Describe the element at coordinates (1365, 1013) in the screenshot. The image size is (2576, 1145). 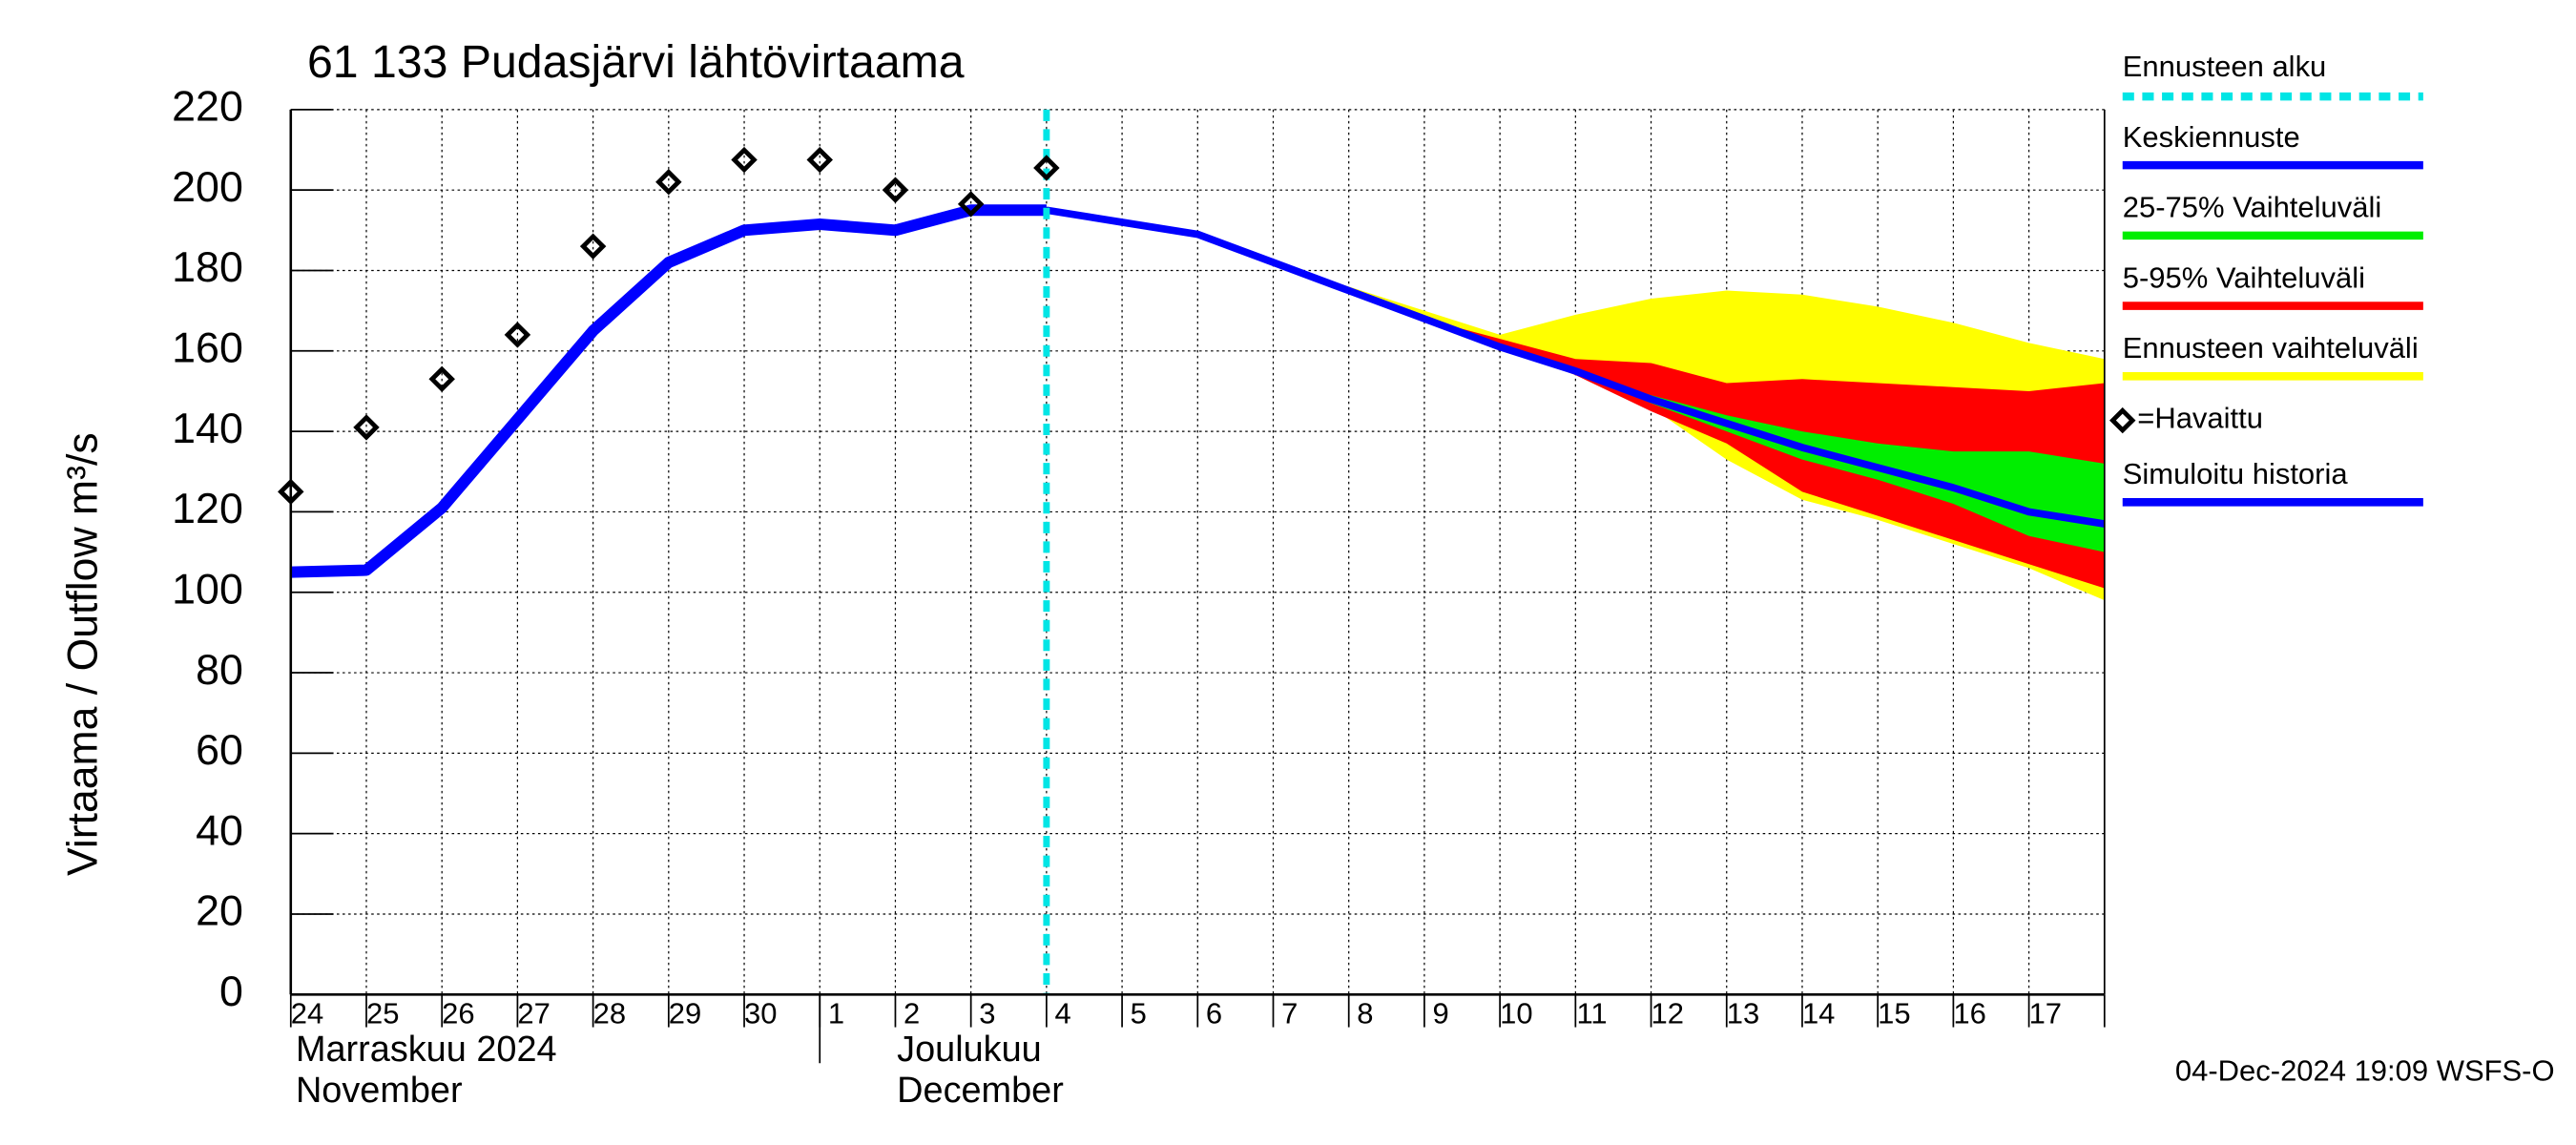
I see `x-tick-label: 8` at that location.